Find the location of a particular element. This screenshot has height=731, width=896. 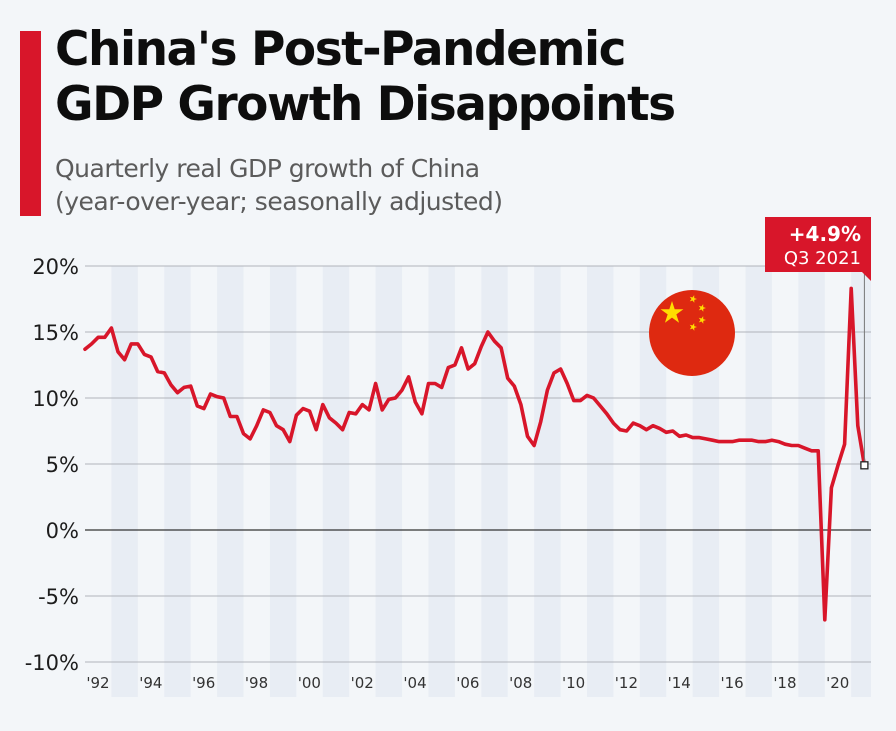

x-tick-label: '10 is located at coordinates (573, 683).